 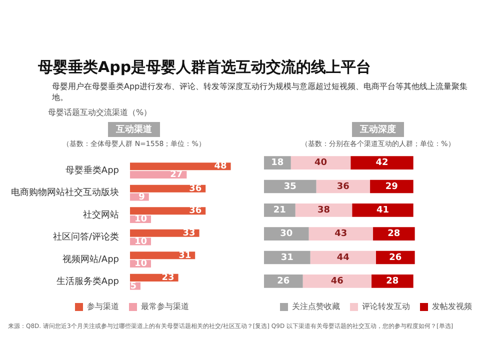 I want to click on y-tick-label: 视频网站/App, so click(x=91, y=259).